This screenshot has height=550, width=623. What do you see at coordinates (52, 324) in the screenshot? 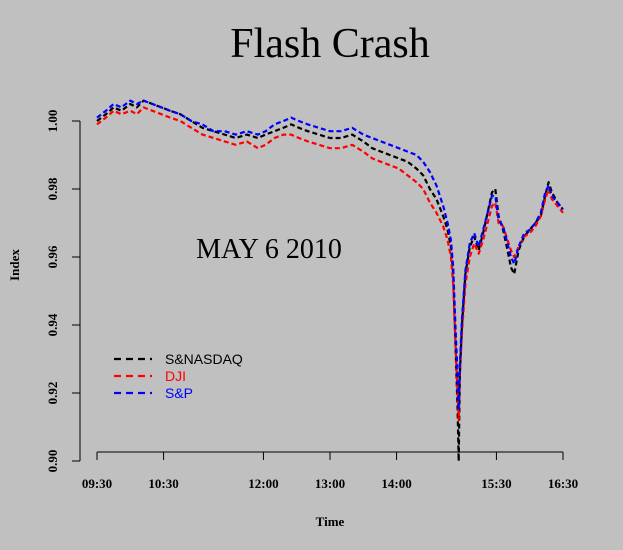
I see `y-tick-label: 0.94` at bounding box center [52, 324].